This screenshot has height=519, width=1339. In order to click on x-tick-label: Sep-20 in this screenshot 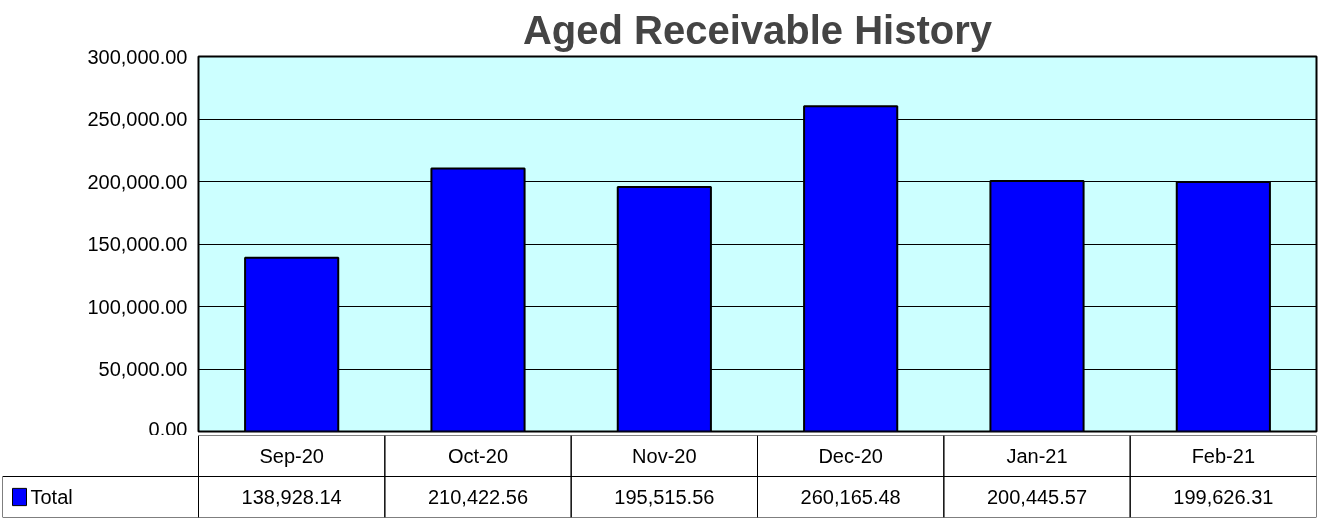, I will do `click(291, 456)`.